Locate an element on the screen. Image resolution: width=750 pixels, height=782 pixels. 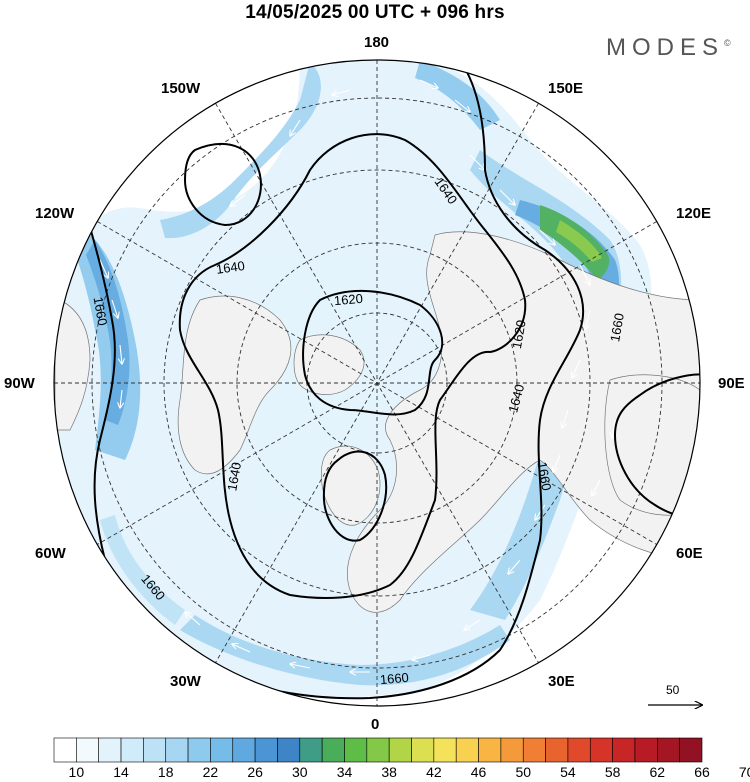
colorbar-swatches is located at coordinates (378, 750).